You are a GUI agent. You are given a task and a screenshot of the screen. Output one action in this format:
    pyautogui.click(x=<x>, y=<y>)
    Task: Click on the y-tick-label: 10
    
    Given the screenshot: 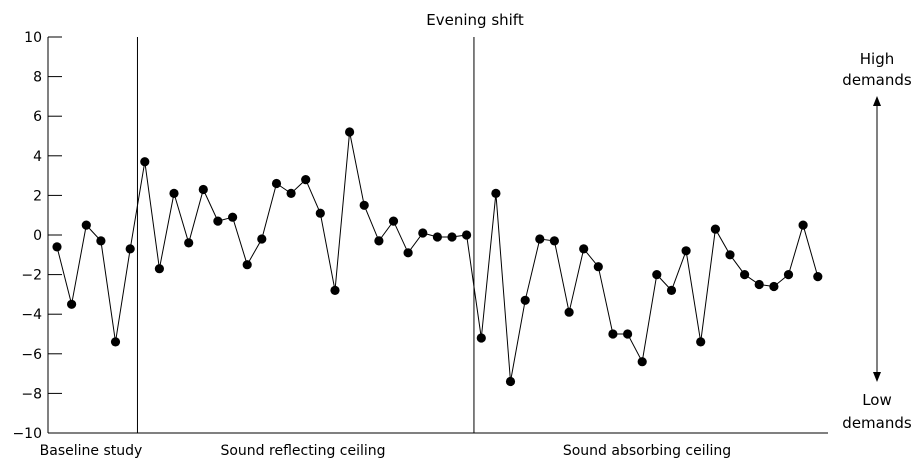 What is the action you would take?
    pyautogui.click(x=33, y=38)
    